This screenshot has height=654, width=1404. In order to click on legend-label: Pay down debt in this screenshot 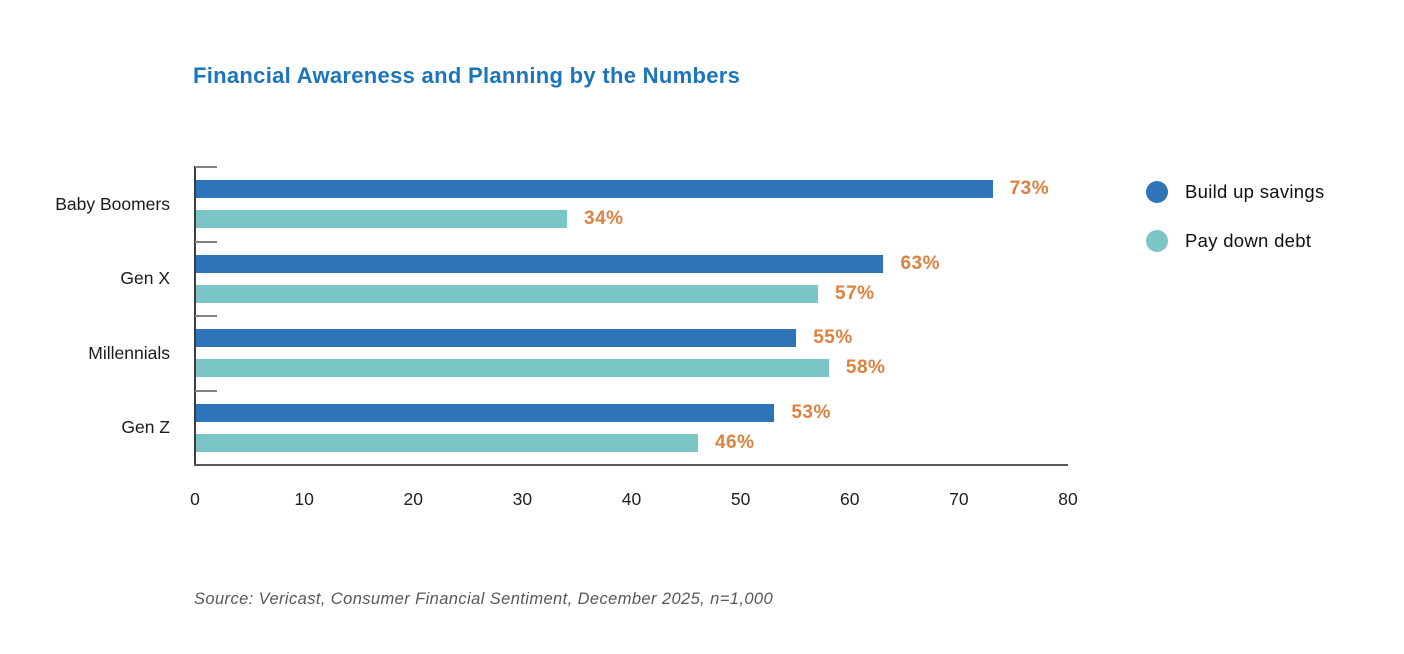, I will do `click(1248, 240)`.